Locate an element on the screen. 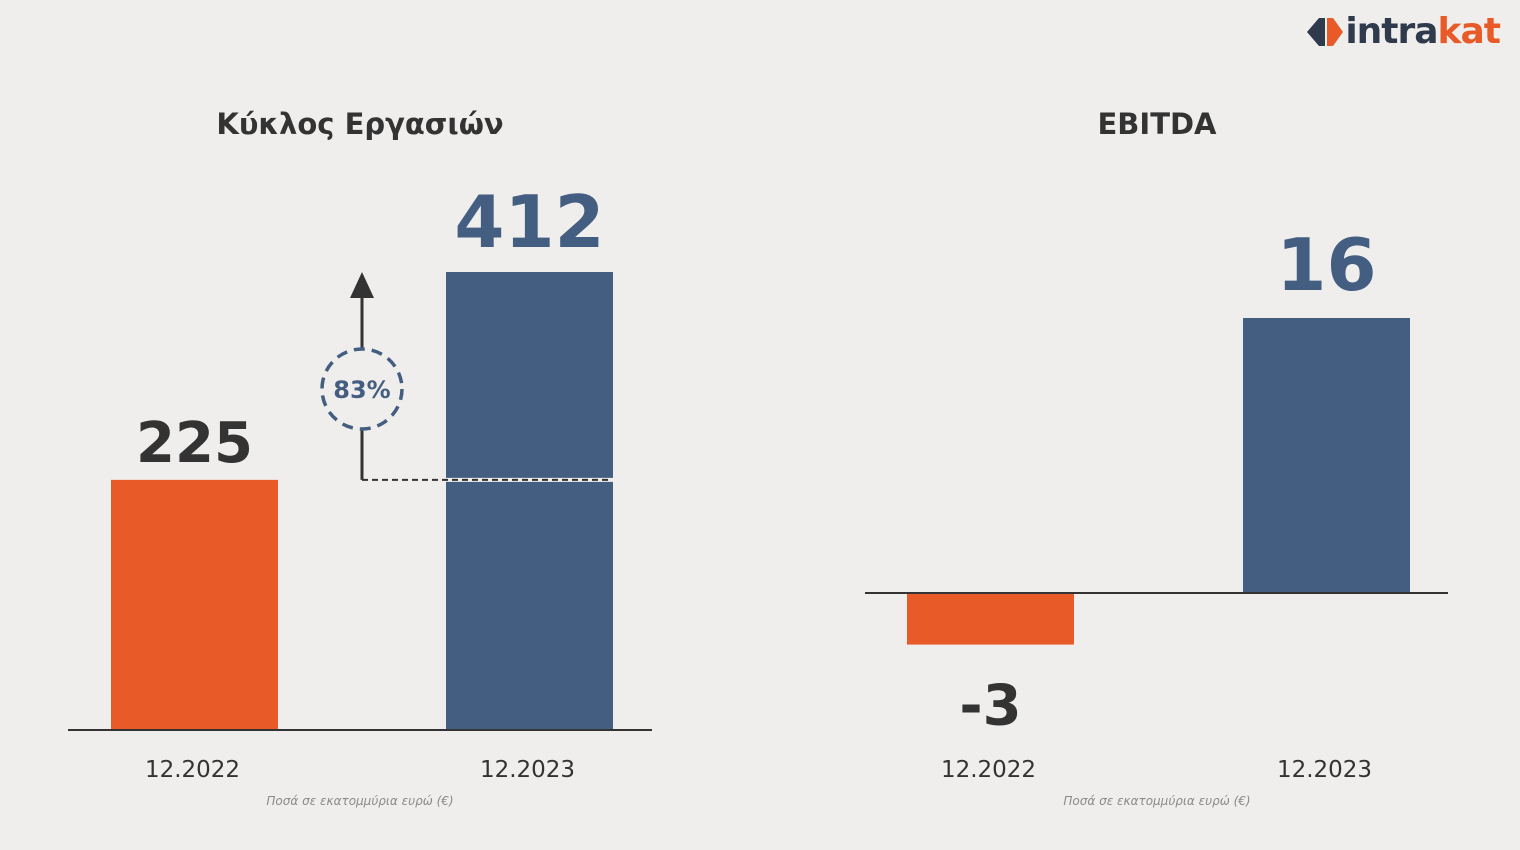 This screenshot has height=850, width=1520. brand-name-part1: intra is located at coordinates (1391, 31).